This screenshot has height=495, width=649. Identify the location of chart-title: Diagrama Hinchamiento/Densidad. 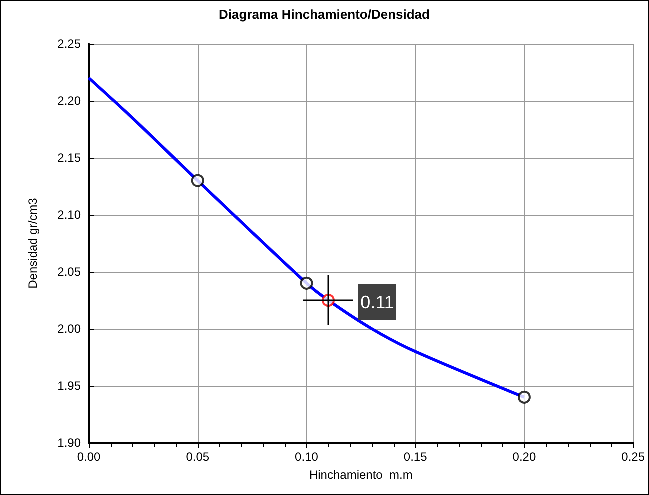
(324, 14).